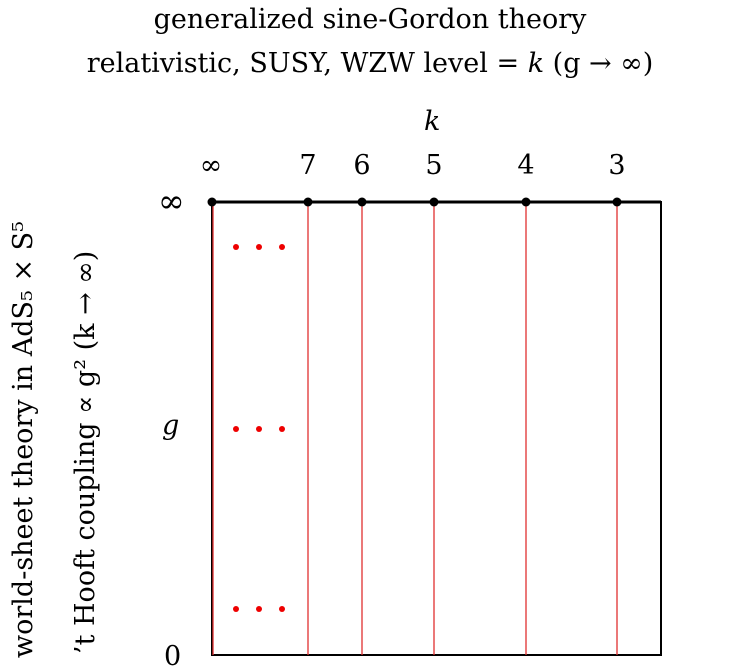 The height and width of the screenshot is (672, 740). I want to click on left-zero-label: 0, so click(173, 656).